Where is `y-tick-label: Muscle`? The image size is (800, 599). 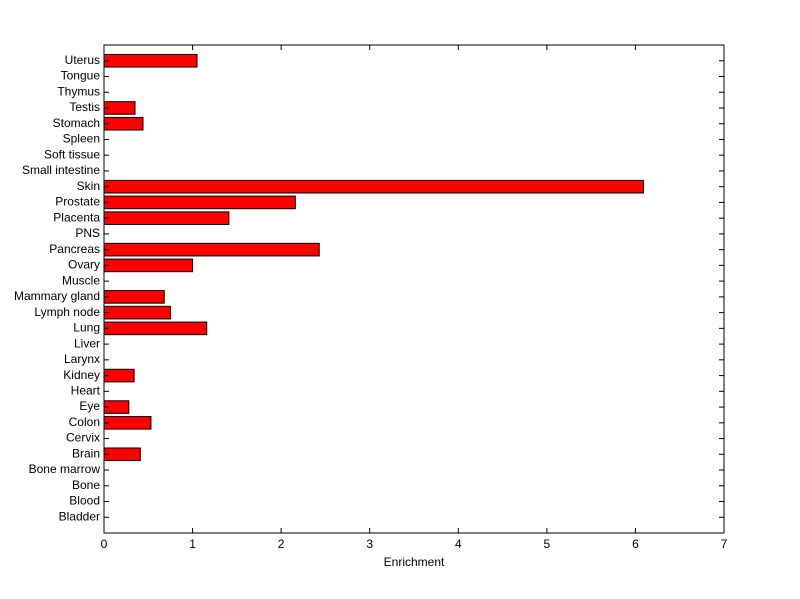 y-tick-label: Muscle is located at coordinates (81, 280).